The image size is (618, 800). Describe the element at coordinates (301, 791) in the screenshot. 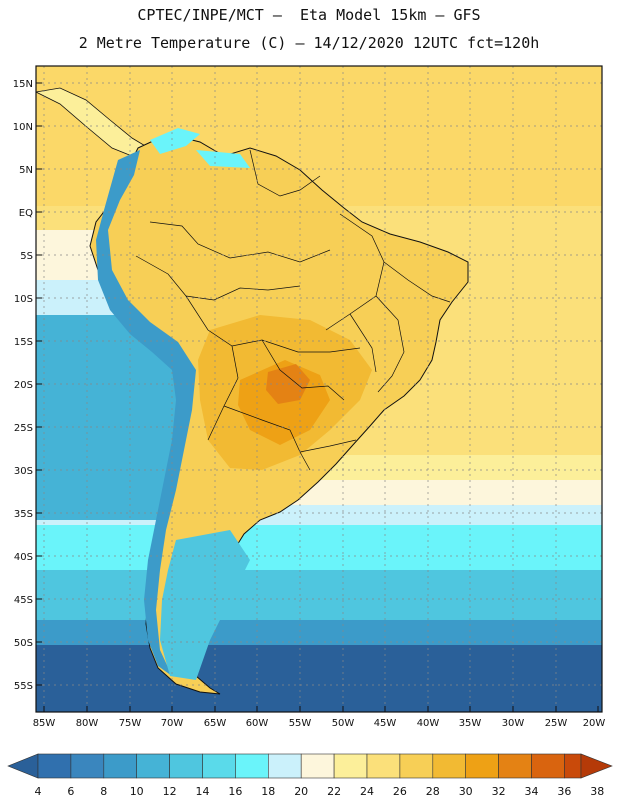

I see `colorbar-label: 20` at that location.